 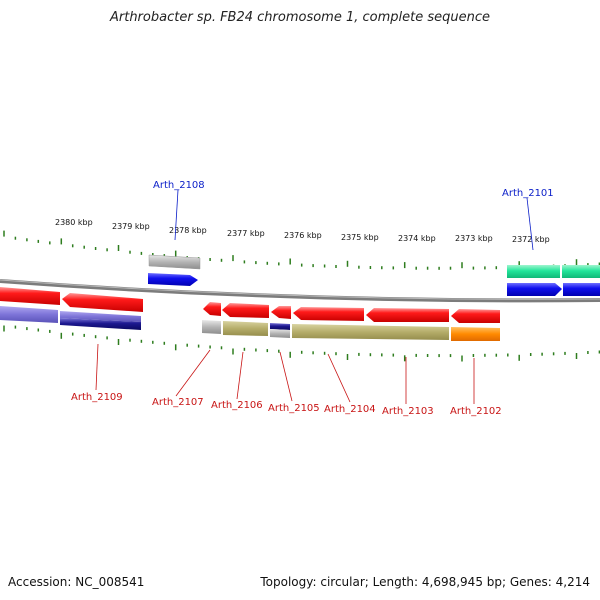 I want to click on kbp-label: 2377 kbp, so click(x=246, y=233).